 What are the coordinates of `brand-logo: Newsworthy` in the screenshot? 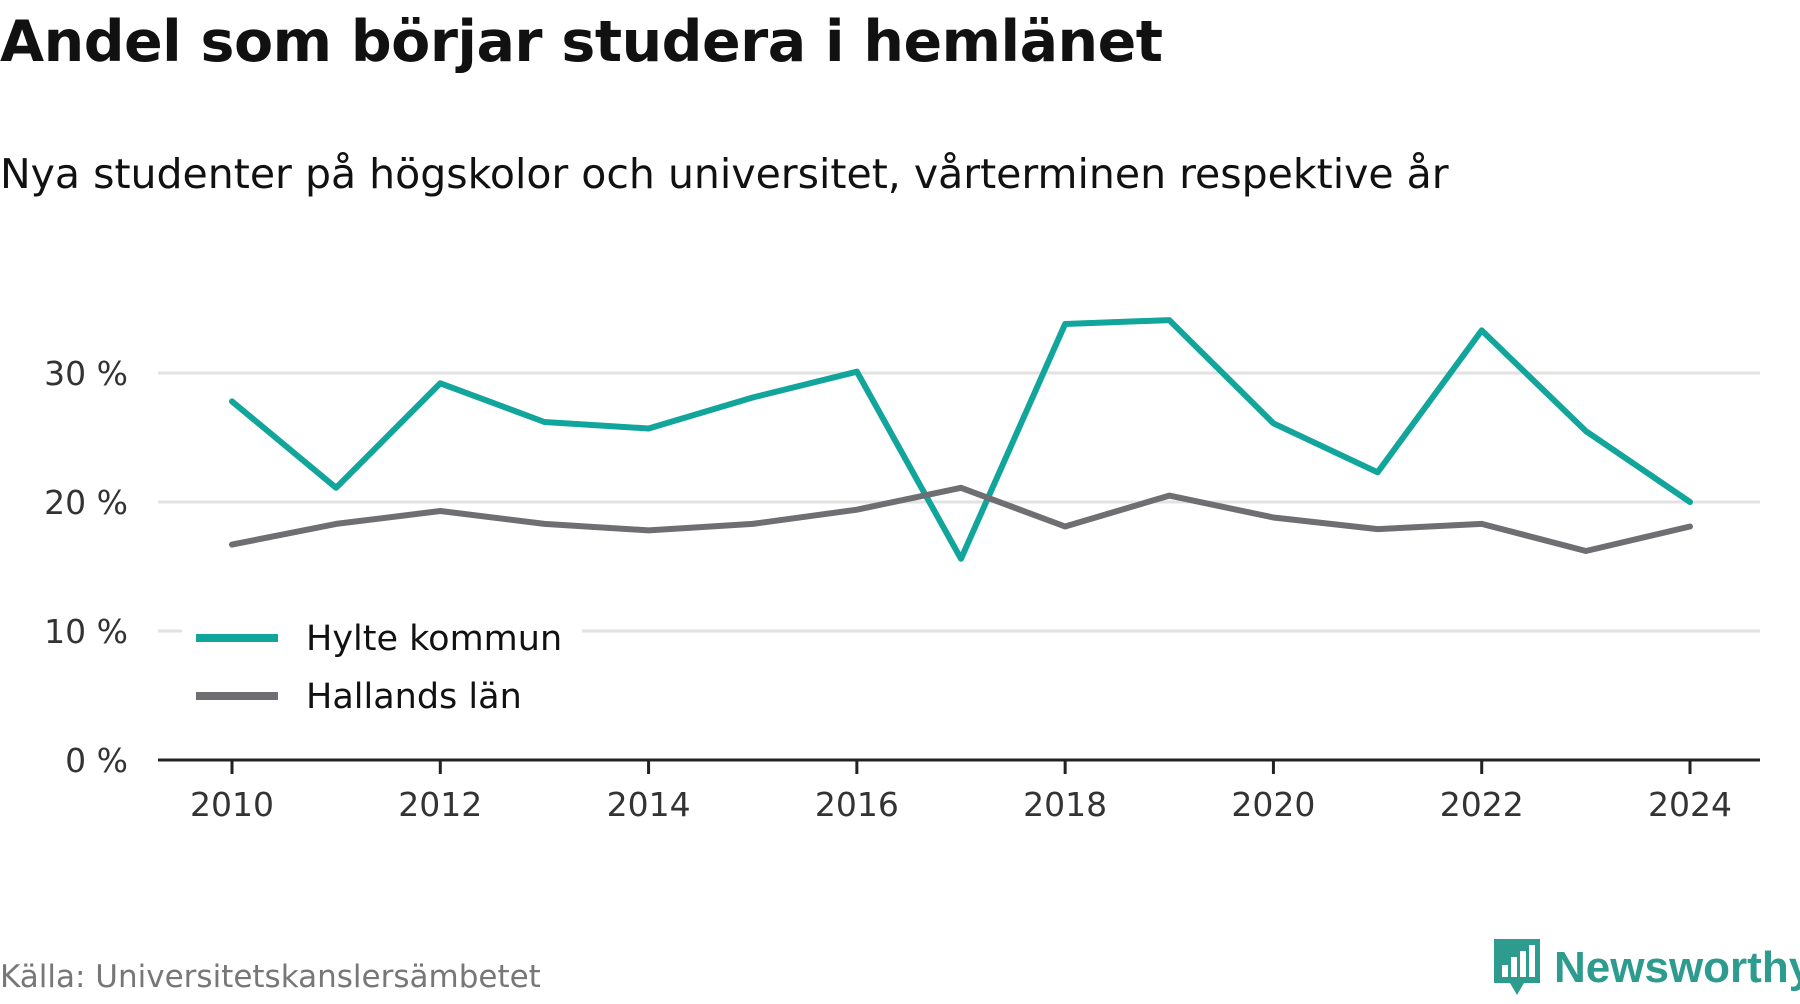 It's located at (1646, 968).